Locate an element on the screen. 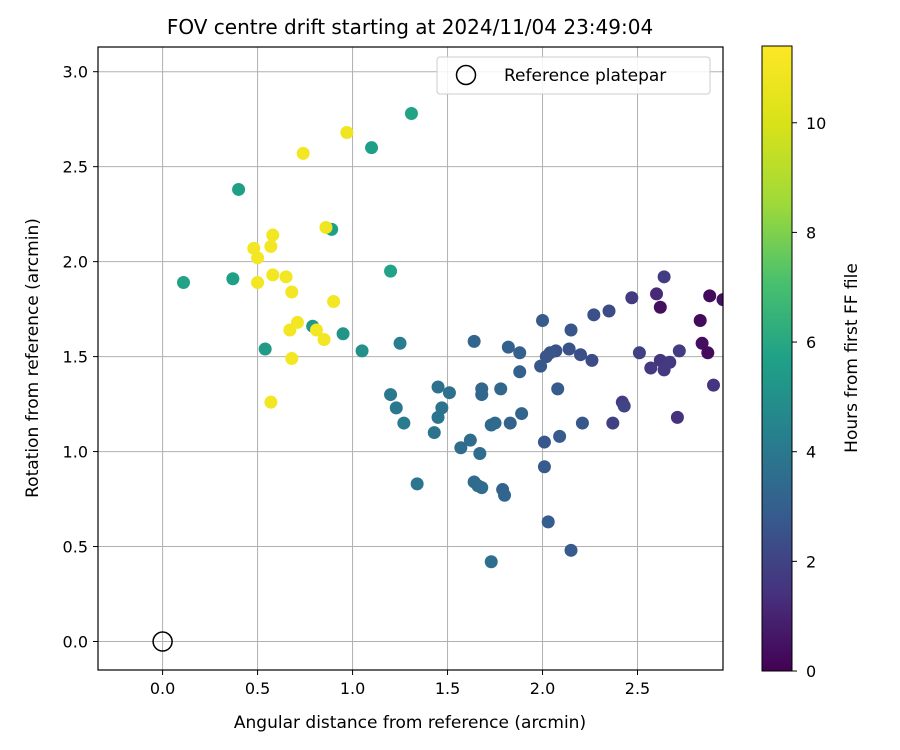 Image resolution: width=900 pixels, height=750 pixels. colorbar-tick-label: 0 is located at coordinates (811, 671).